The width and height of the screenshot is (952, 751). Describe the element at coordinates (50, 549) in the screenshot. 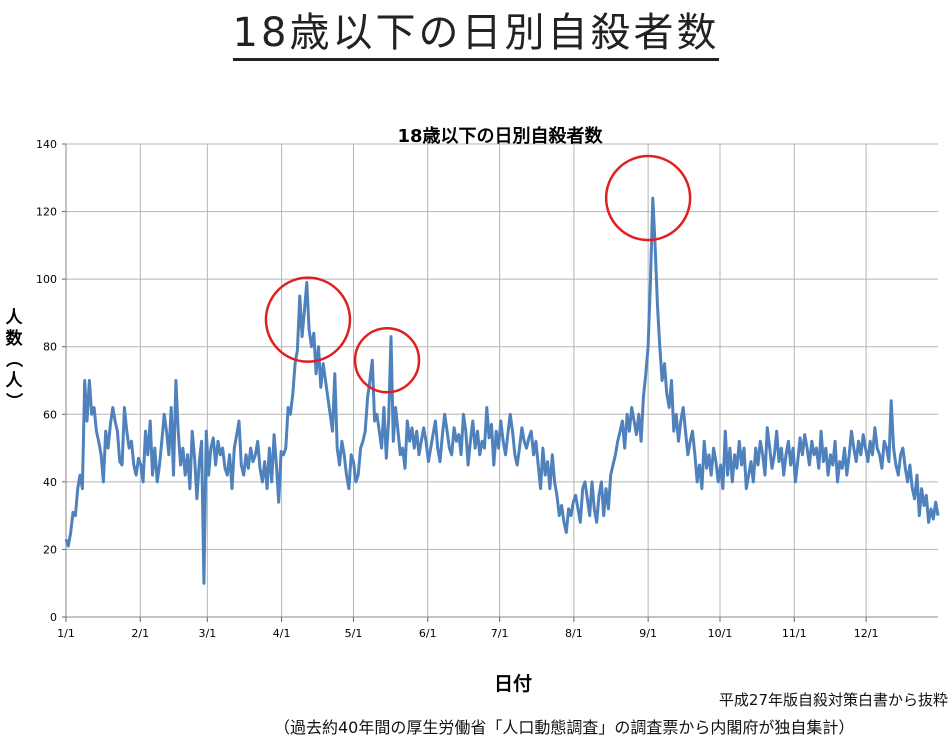

I see `y-tick-label: 20` at that location.